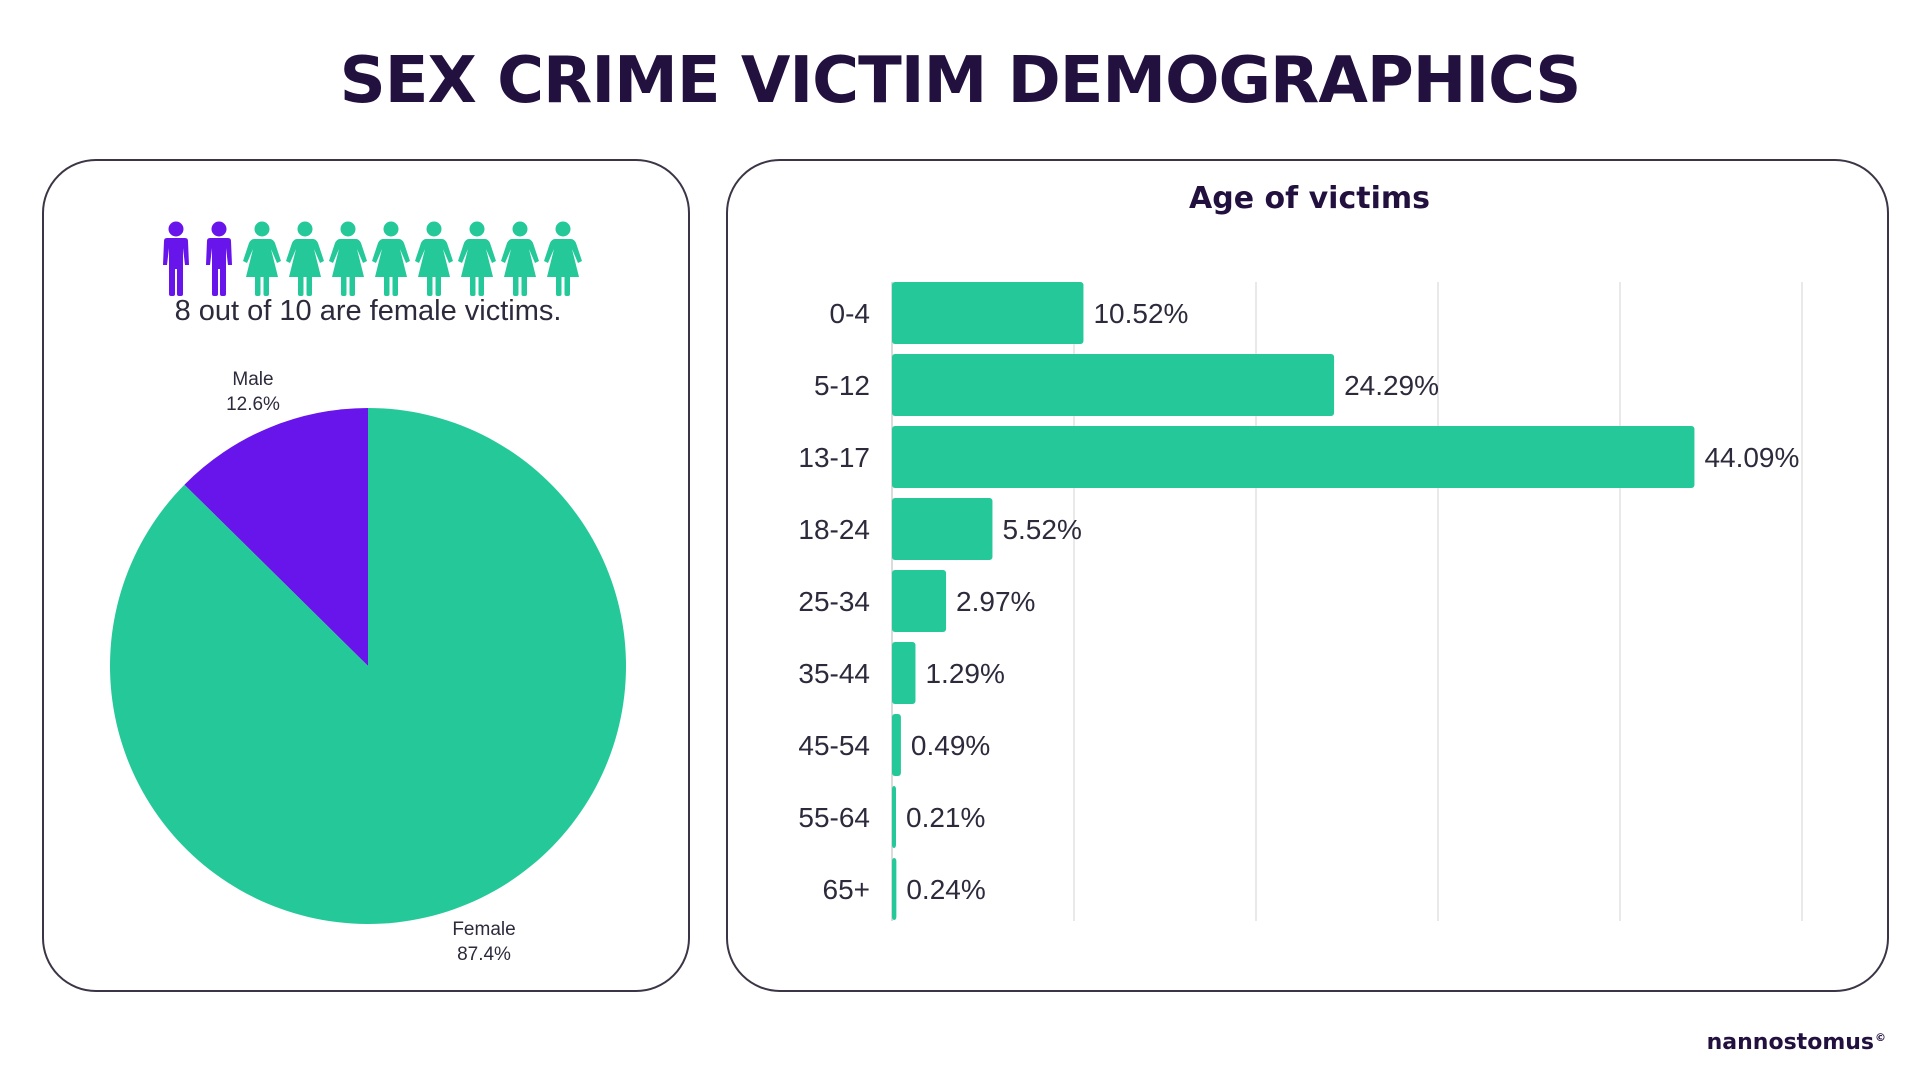  Describe the element at coordinates (834, 529) in the screenshot. I see `category-label: 18-24` at that location.